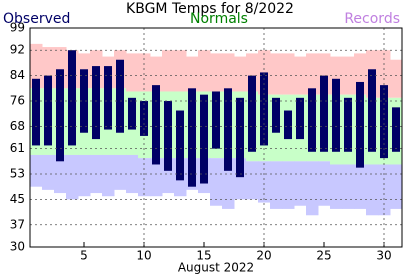  What do you see at coordinates (143, 256) in the screenshot?
I see `x-tick-label: 10` at bounding box center [143, 256].